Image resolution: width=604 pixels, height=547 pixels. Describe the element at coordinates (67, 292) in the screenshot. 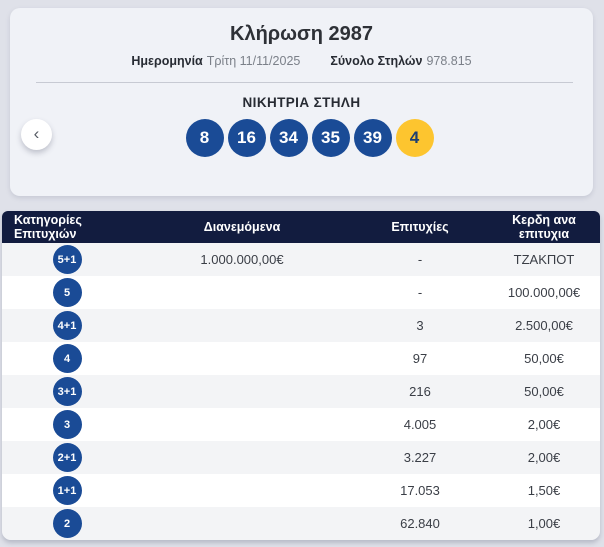

I see `category-badge: 5` at that location.